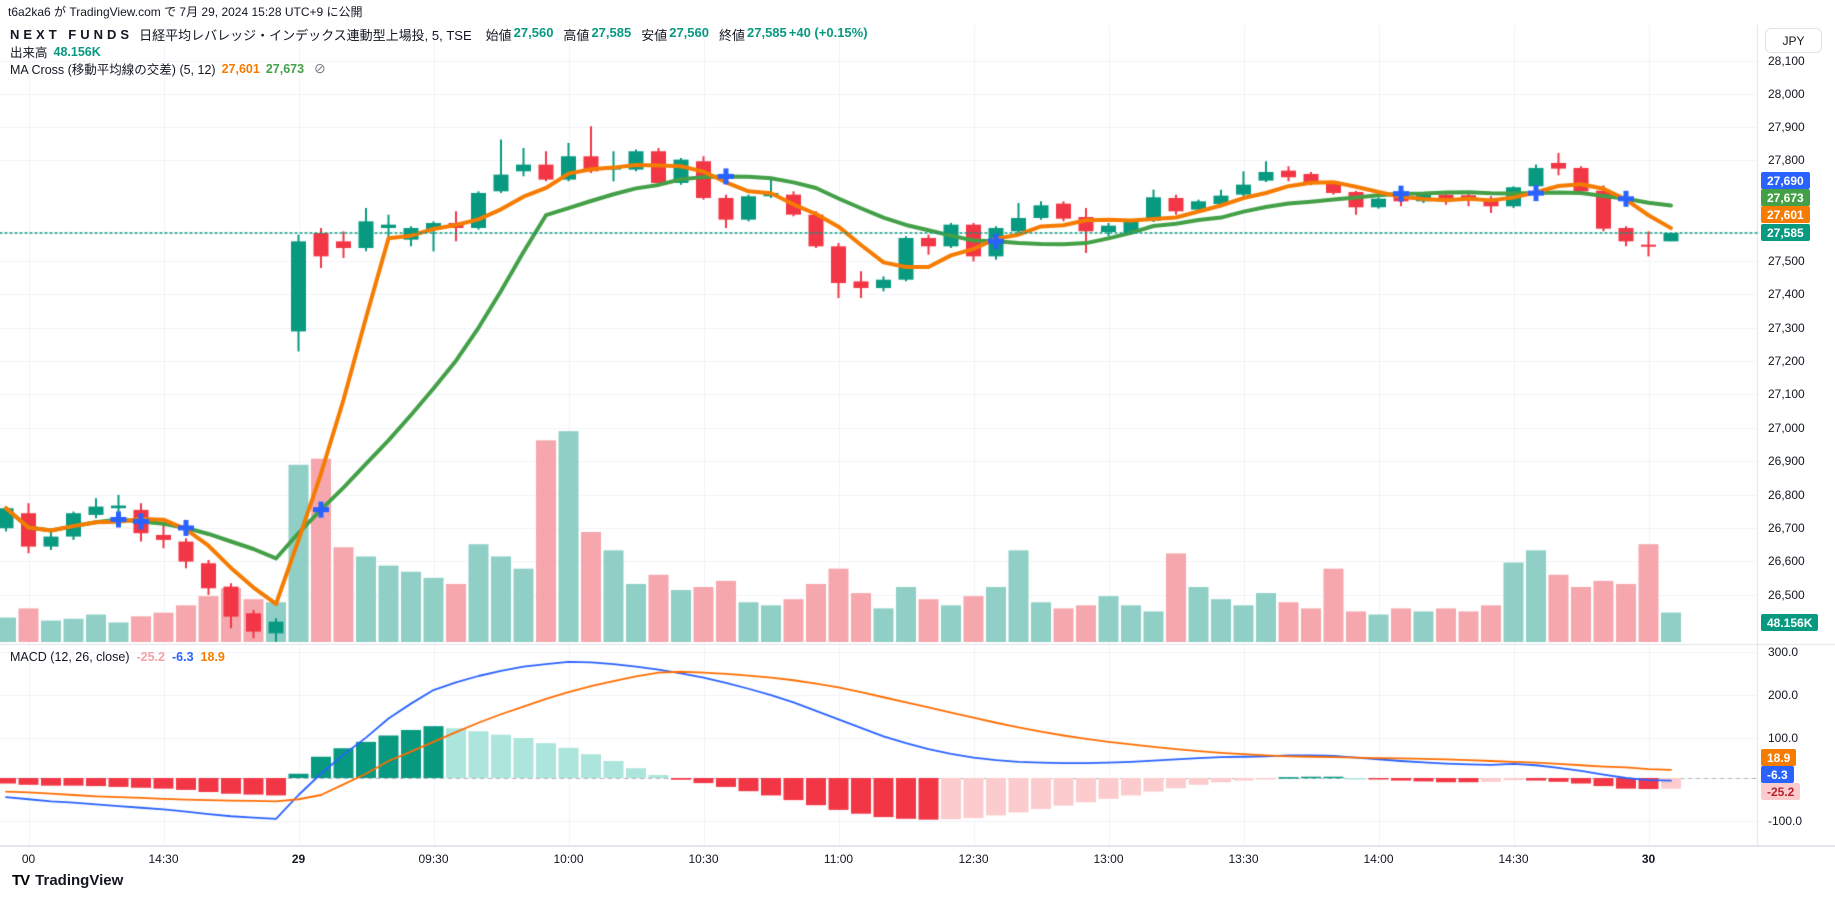 The width and height of the screenshot is (1835, 897). I want to click on time-tick-label: 30, so click(1648, 859).